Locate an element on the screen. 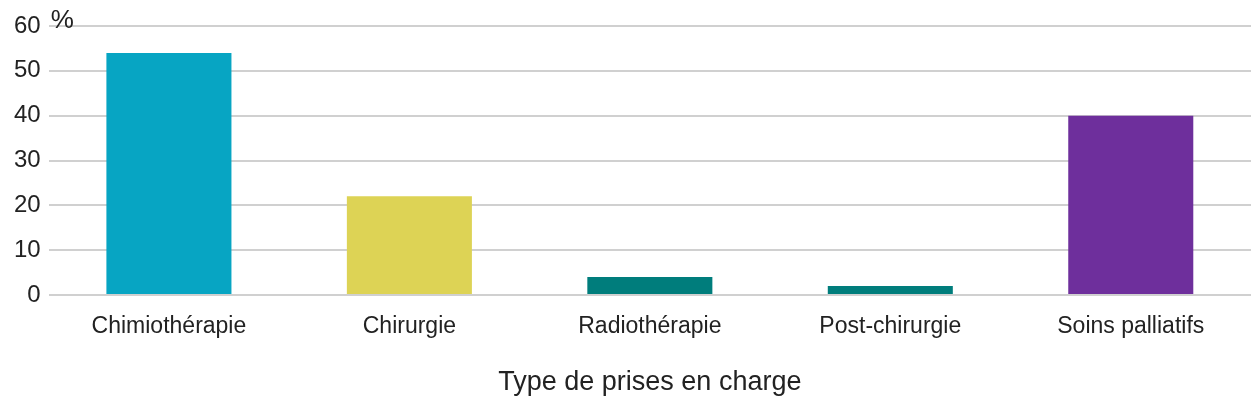 The width and height of the screenshot is (1251, 409). y-tick-label: 0 is located at coordinates (34, 293).